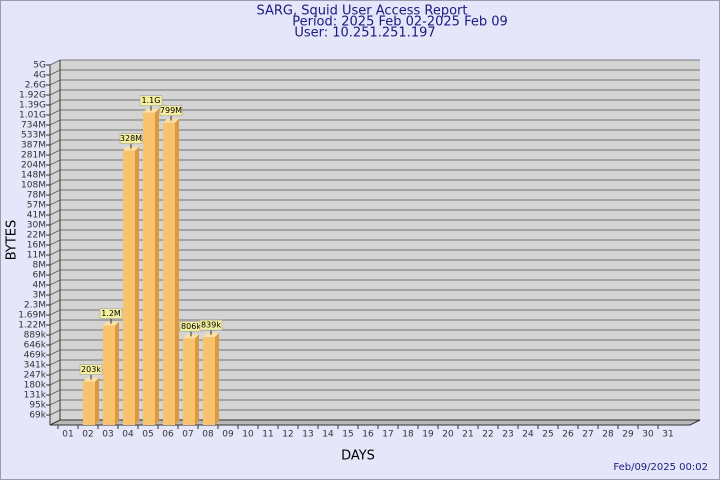 The height and width of the screenshot is (480, 720). Describe the element at coordinates (32, 326) in the screenshot. I see `y-tick-label: 1.22M` at that location.